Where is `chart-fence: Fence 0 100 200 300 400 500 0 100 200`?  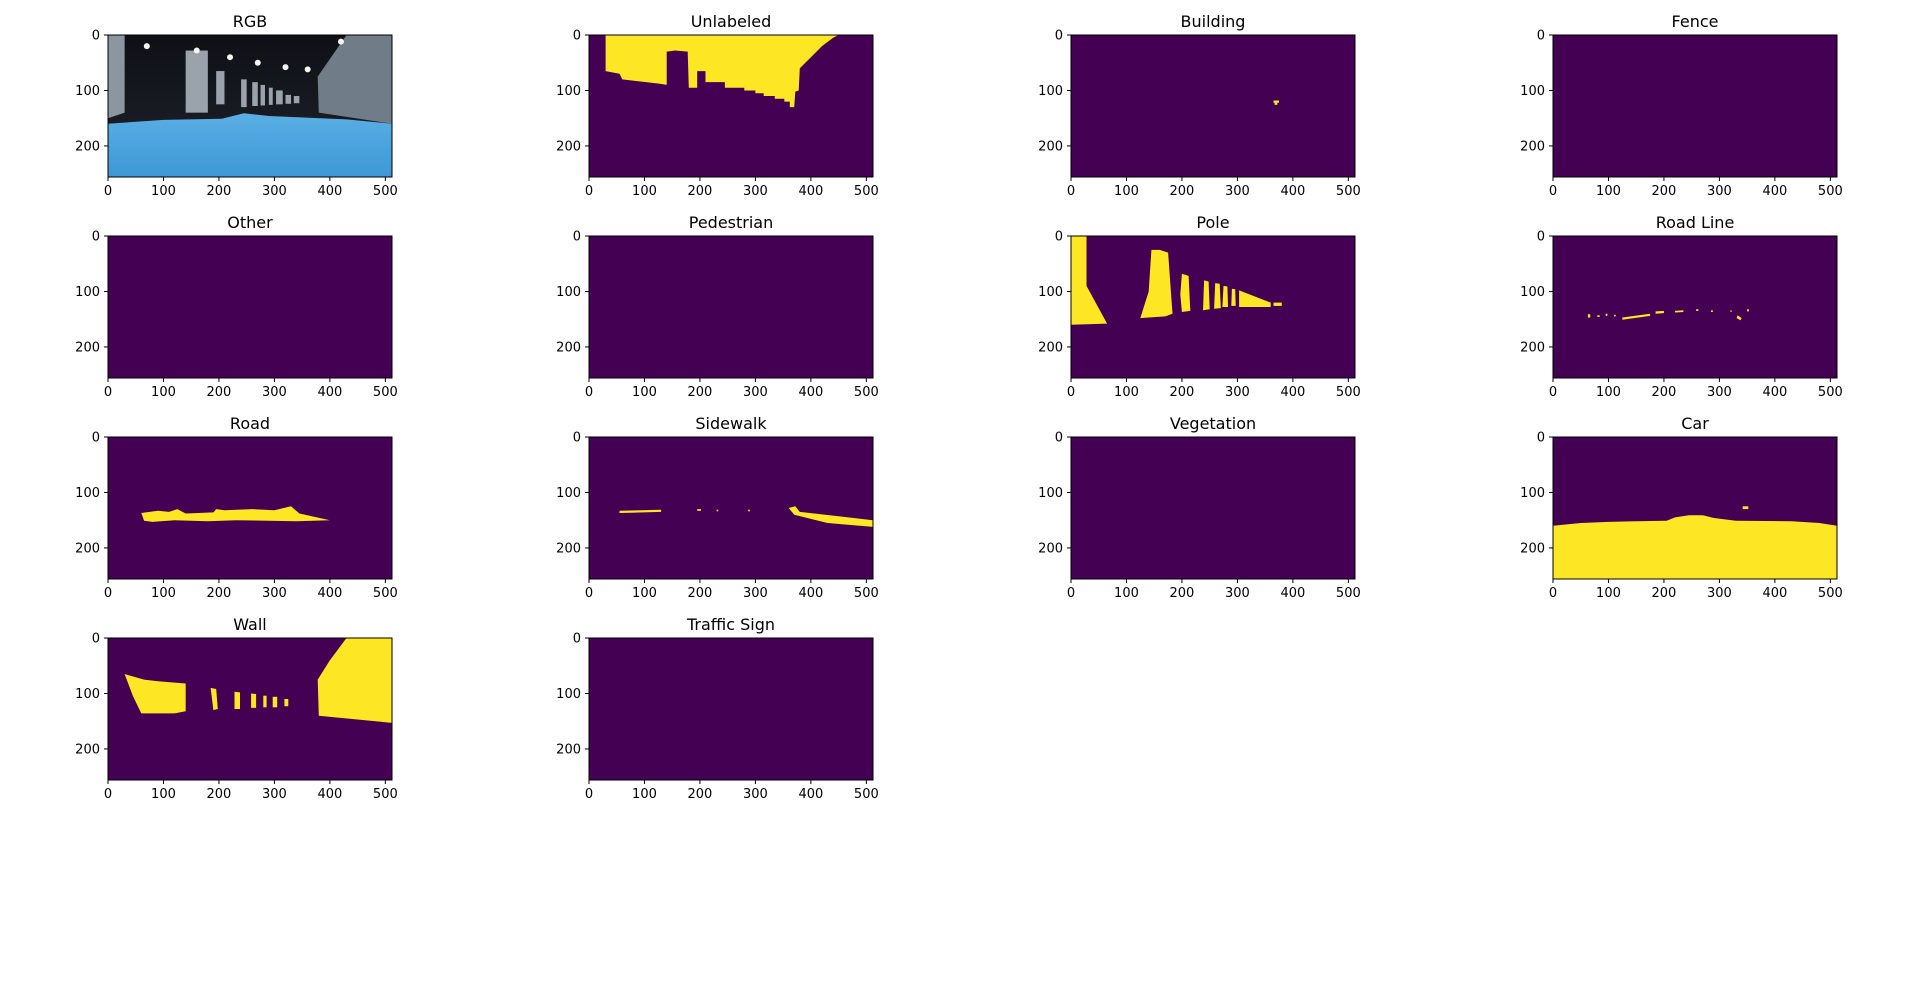 chart-fence: Fence 0 100 200 300 400 500 0 100 200 is located at coordinates (1681, 105).